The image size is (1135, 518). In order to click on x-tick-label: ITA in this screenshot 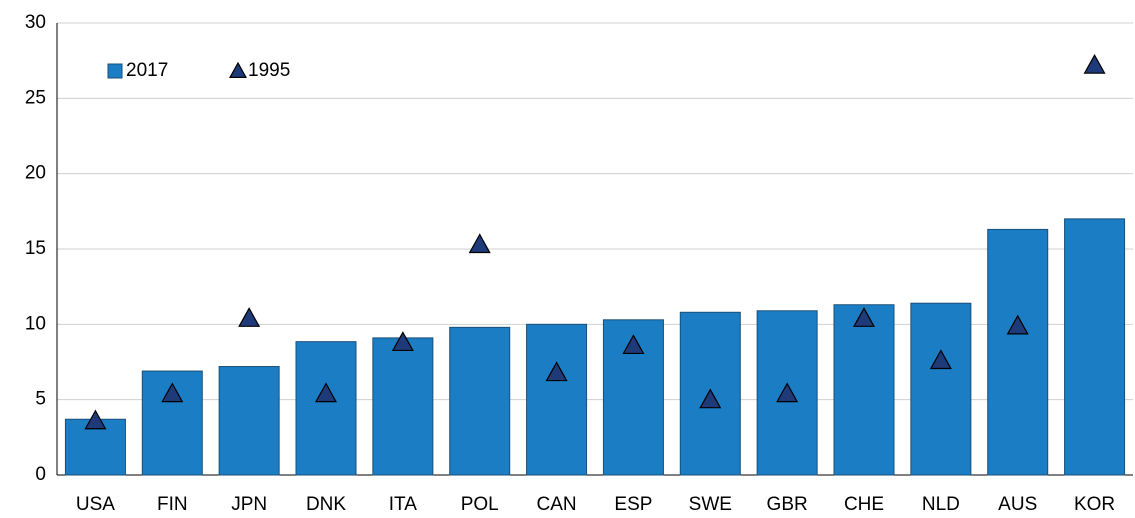, I will do `click(403, 504)`.